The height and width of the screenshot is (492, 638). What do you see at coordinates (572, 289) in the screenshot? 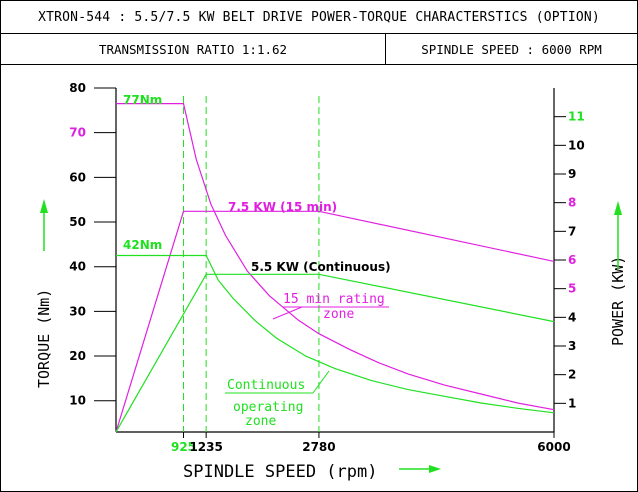
I see `right-tick-label-4: 5` at bounding box center [572, 289].